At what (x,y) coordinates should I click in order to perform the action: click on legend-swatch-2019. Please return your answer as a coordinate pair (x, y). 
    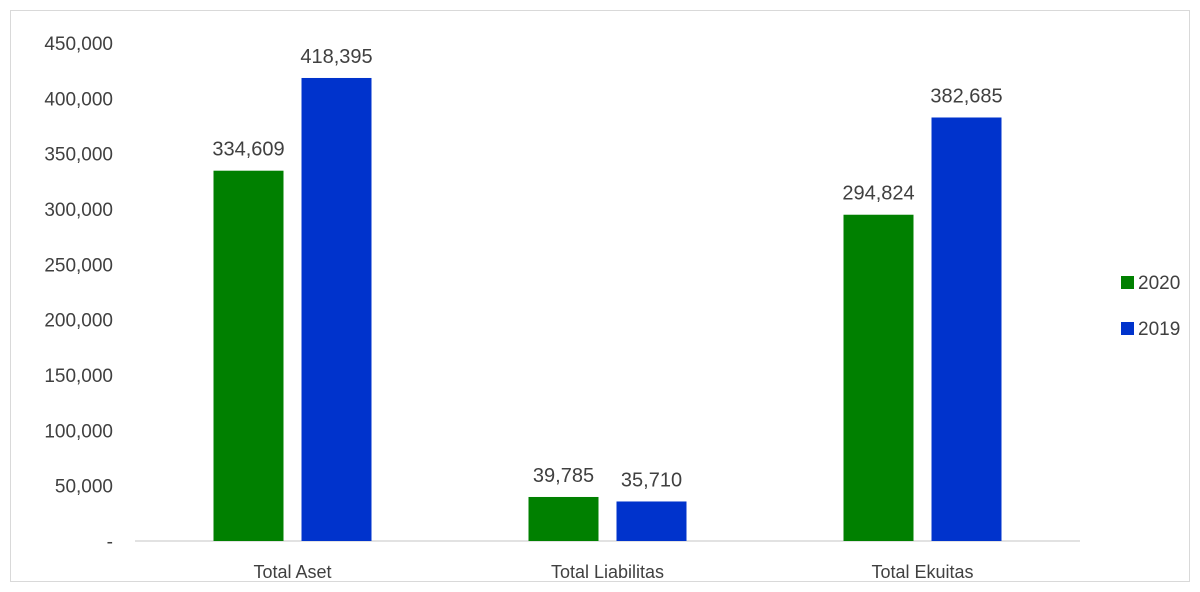
    Looking at the image, I should click on (1127, 328).